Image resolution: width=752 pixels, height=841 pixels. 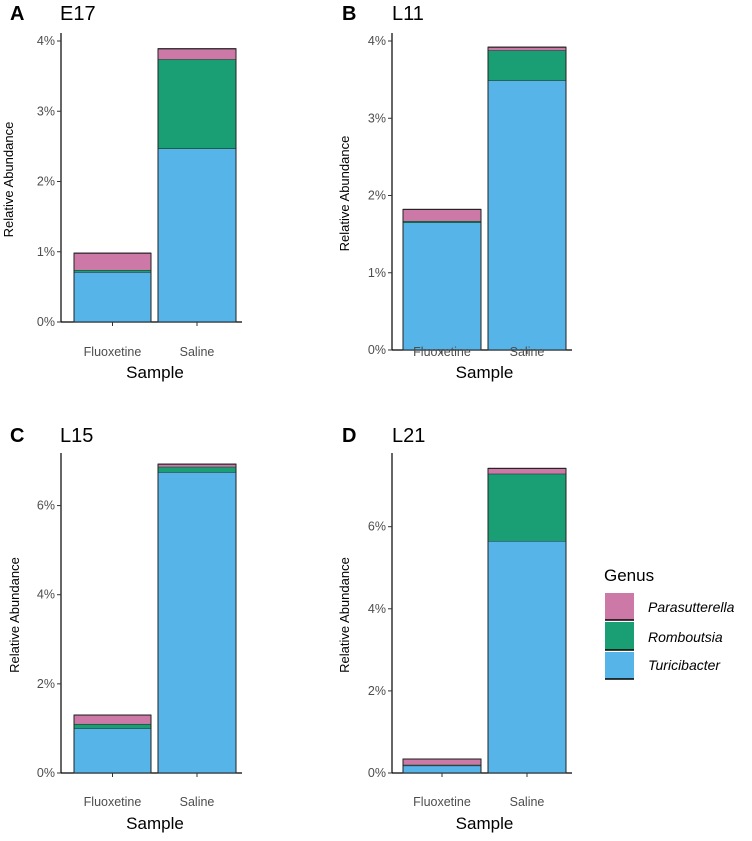 What do you see at coordinates (684, 665) in the screenshot?
I see `legend-label-turicibacter: Turicibacter` at bounding box center [684, 665].